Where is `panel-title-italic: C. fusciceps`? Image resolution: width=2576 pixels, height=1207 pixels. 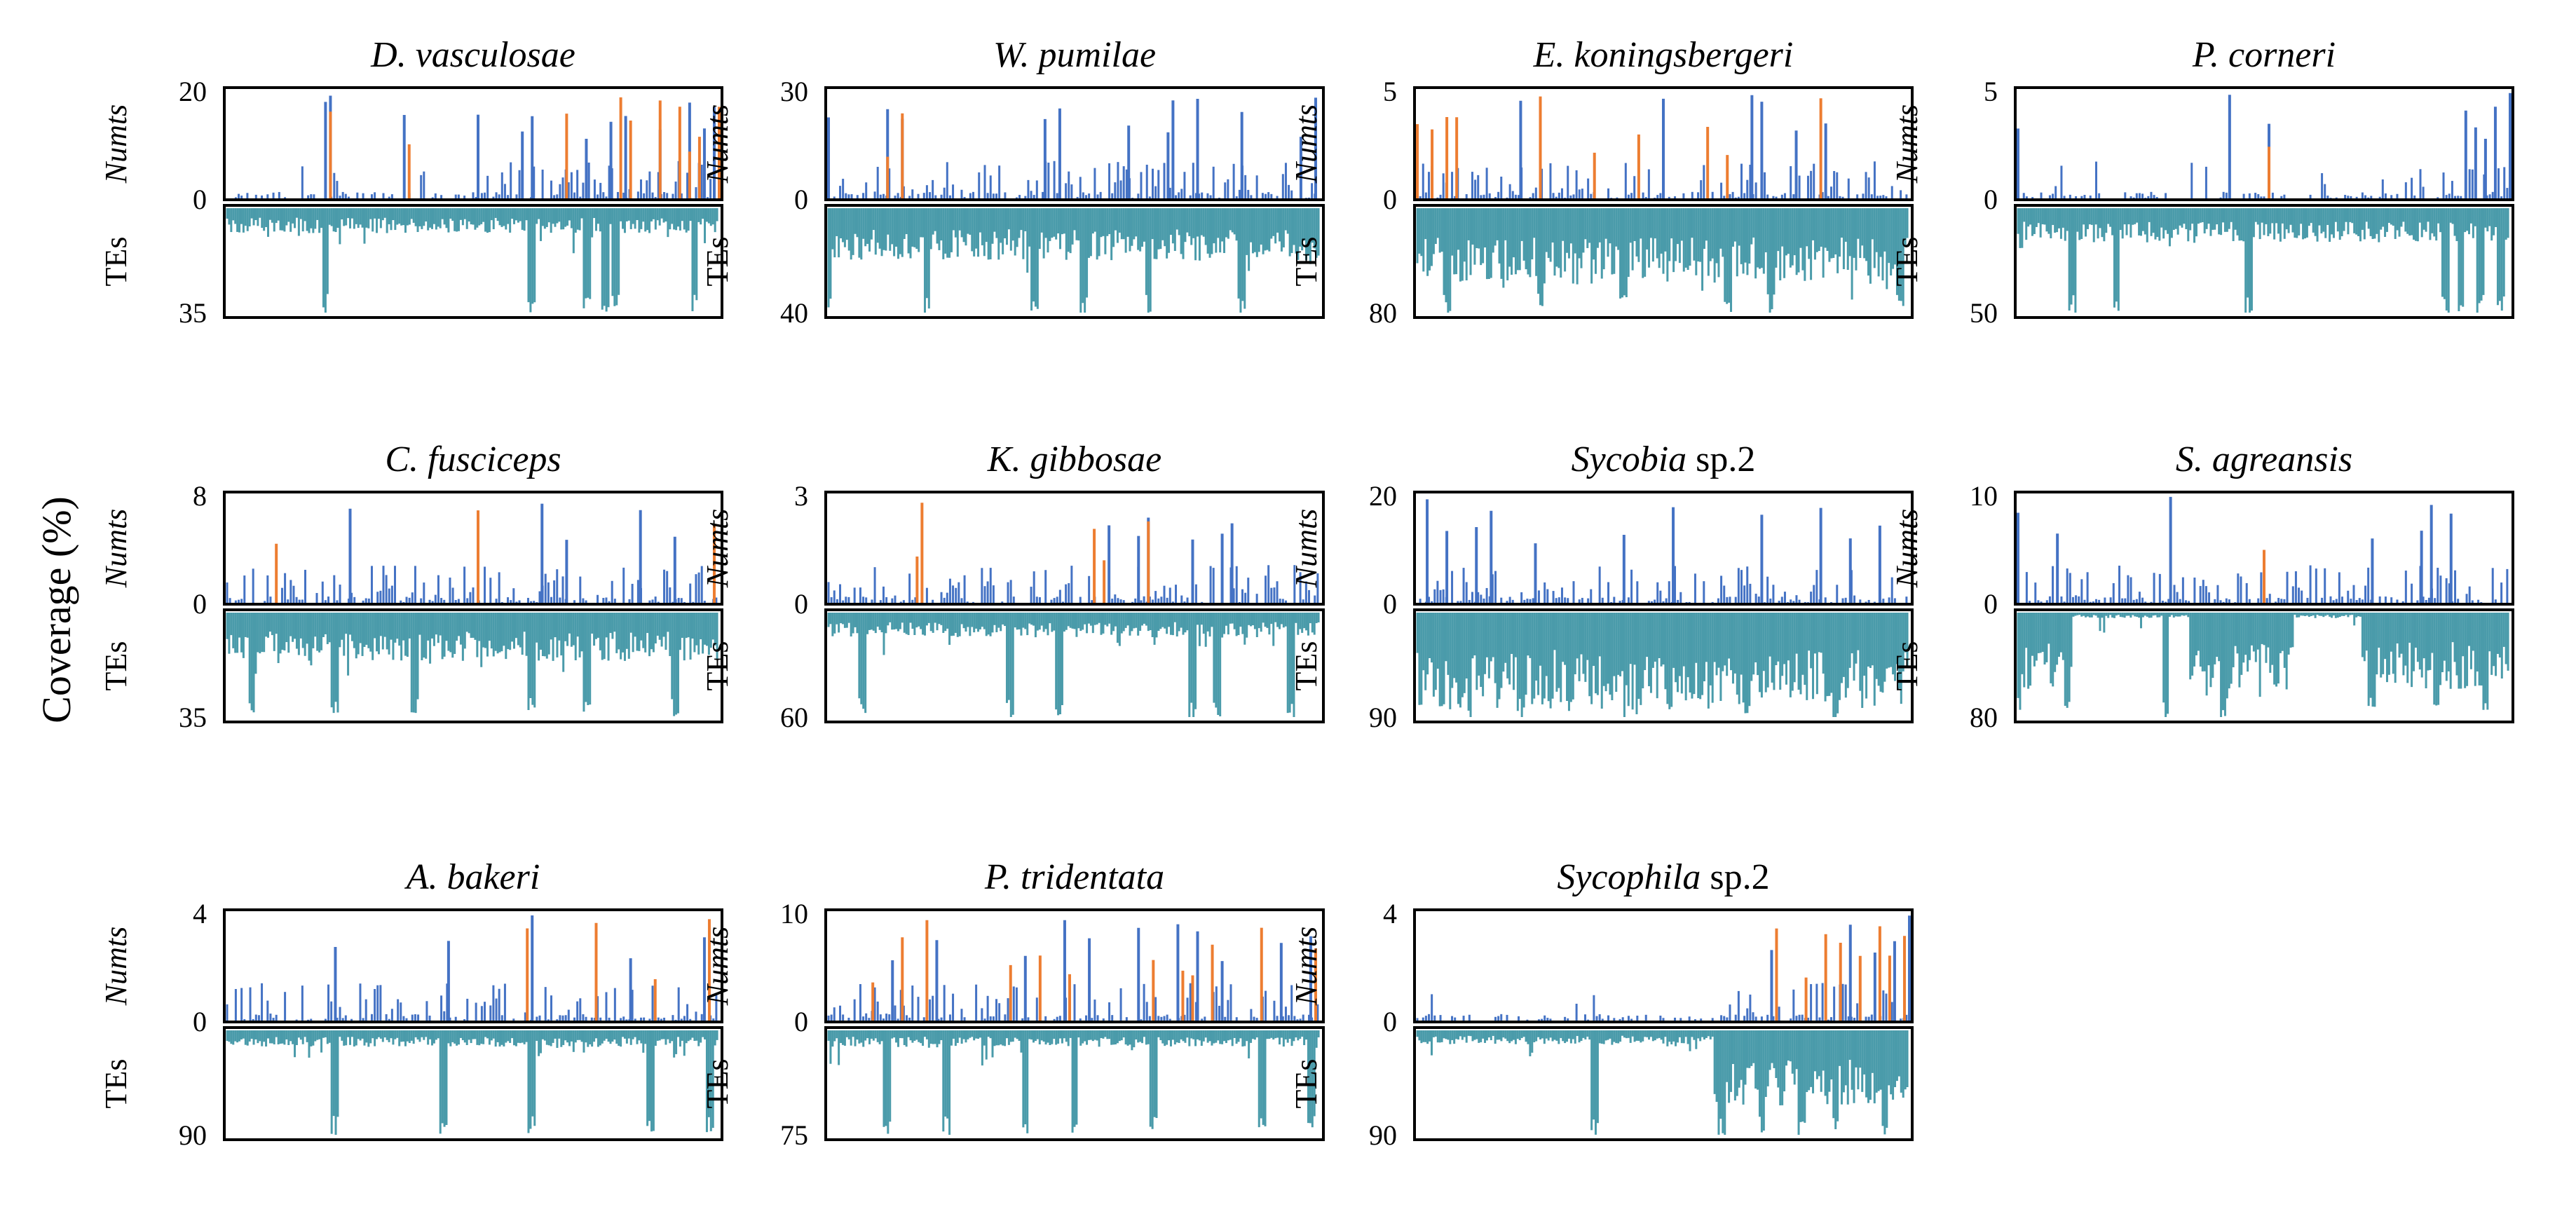
panel-title-italic: C. fusciceps is located at coordinates (473, 459).